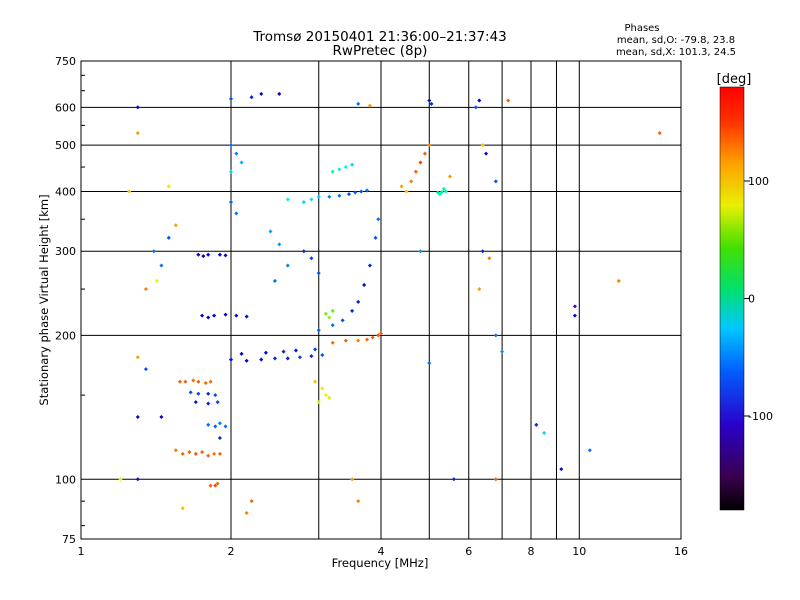 Image resolution: width=800 pixels, height=600 pixels. Describe the element at coordinates (579, 551) in the screenshot. I see `x-tick-label: 10` at that location.